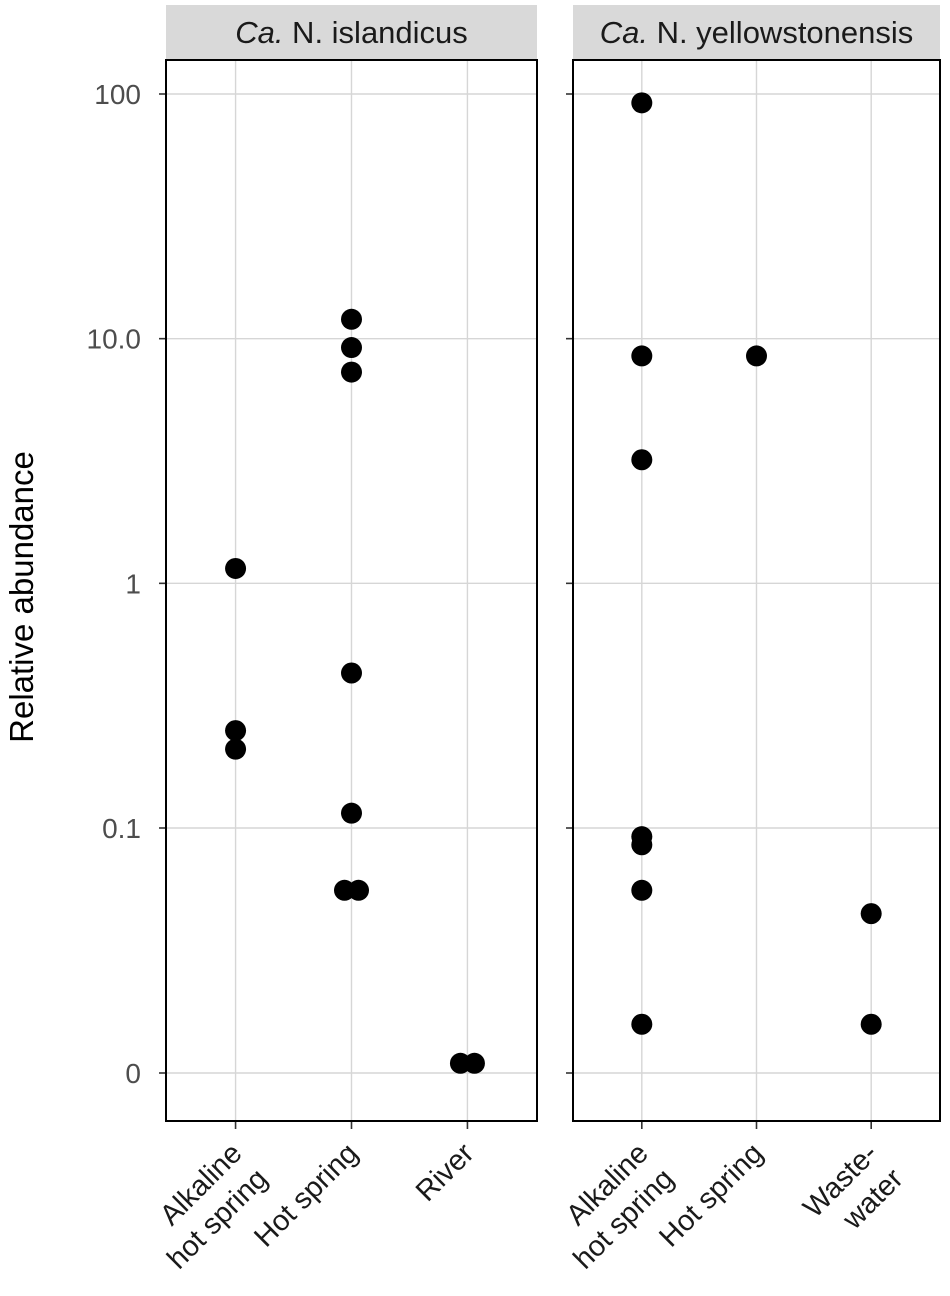  Describe the element at coordinates (121, 828) in the screenshot. I see `y-tick-label: 0.1` at that location.